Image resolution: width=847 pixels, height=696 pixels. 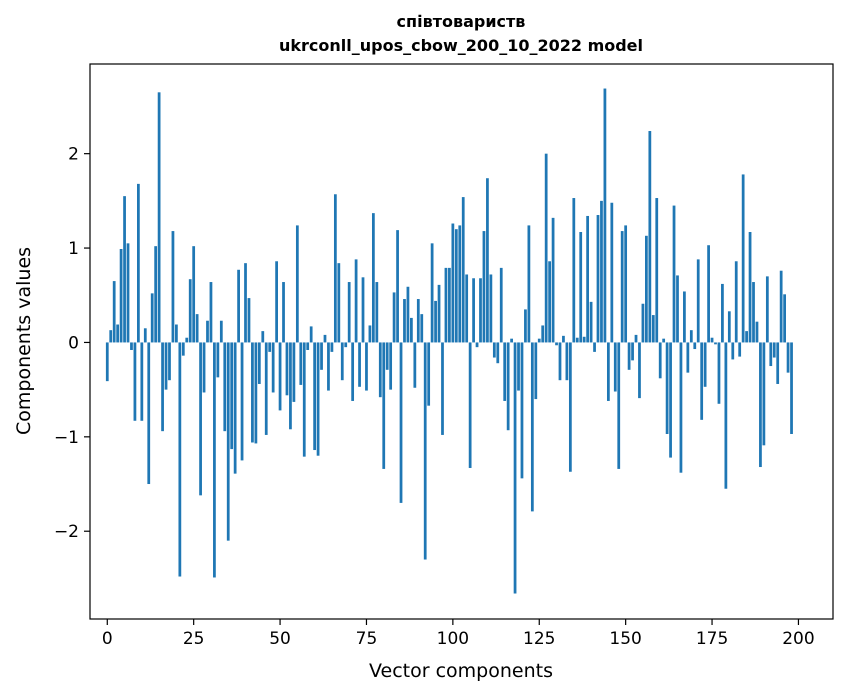 What do you see at coordinates (798, 639) in the screenshot?
I see `x-tick-label: 200` at bounding box center [798, 639].